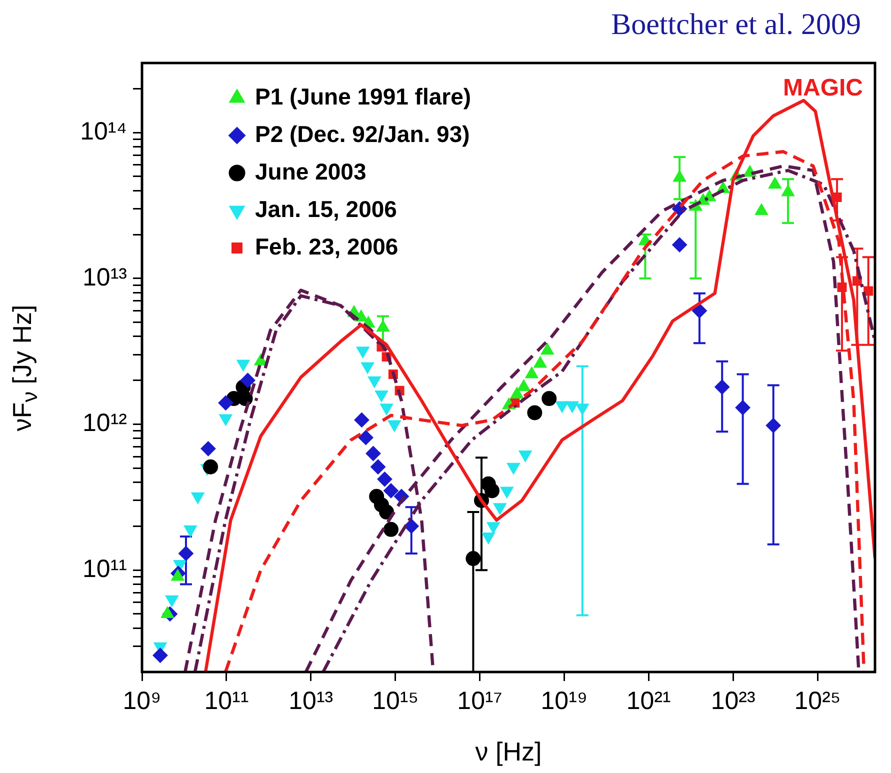 This screenshot has width=891, height=773. I want to click on x-tick-label: 10²¹, so click(648, 700).